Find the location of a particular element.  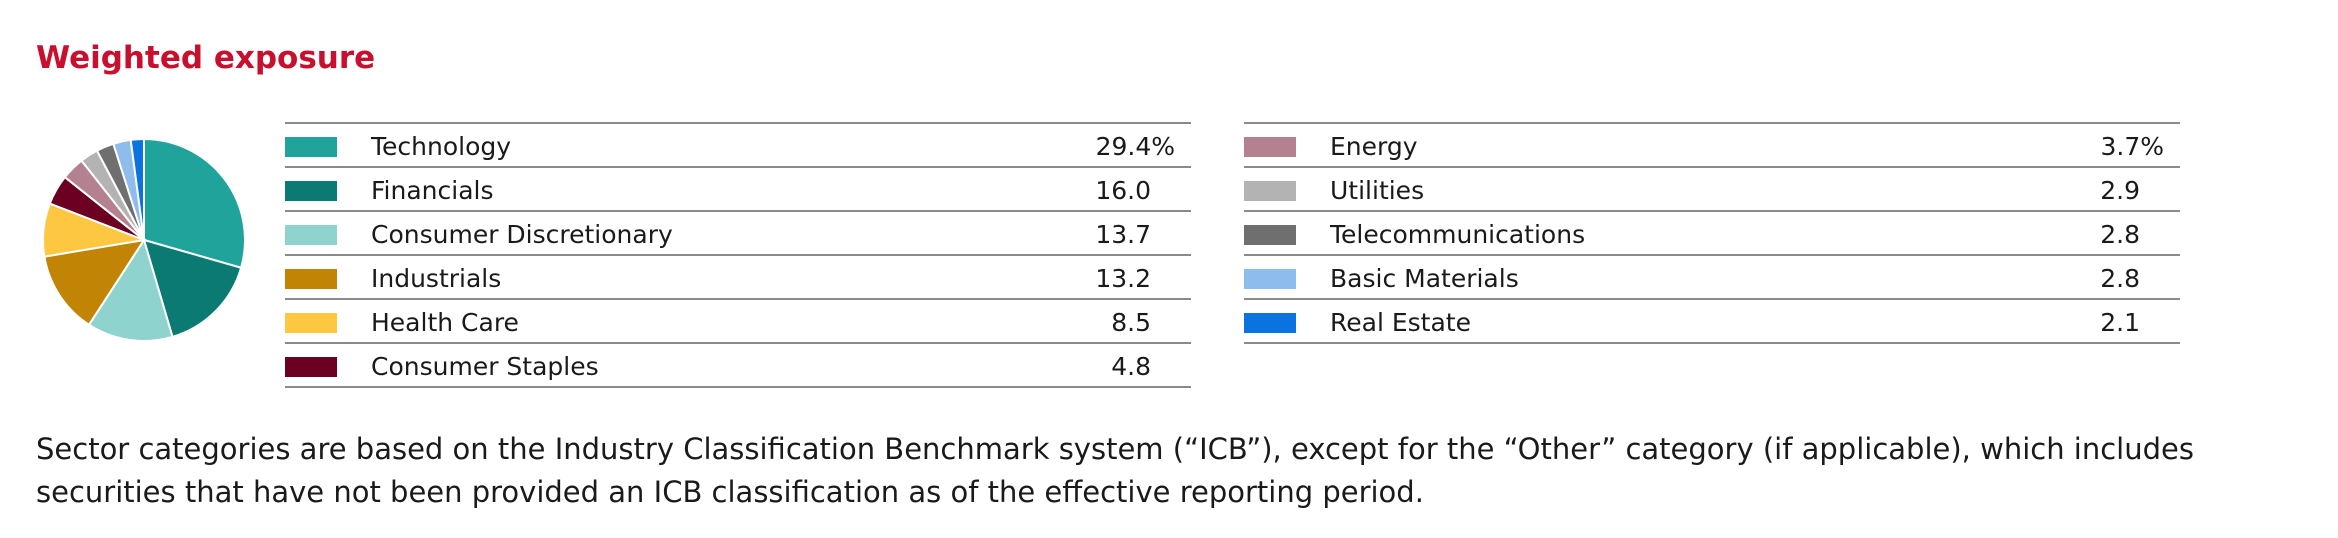

legend-row-financials: Financials 16.0 is located at coordinates (738, 190).